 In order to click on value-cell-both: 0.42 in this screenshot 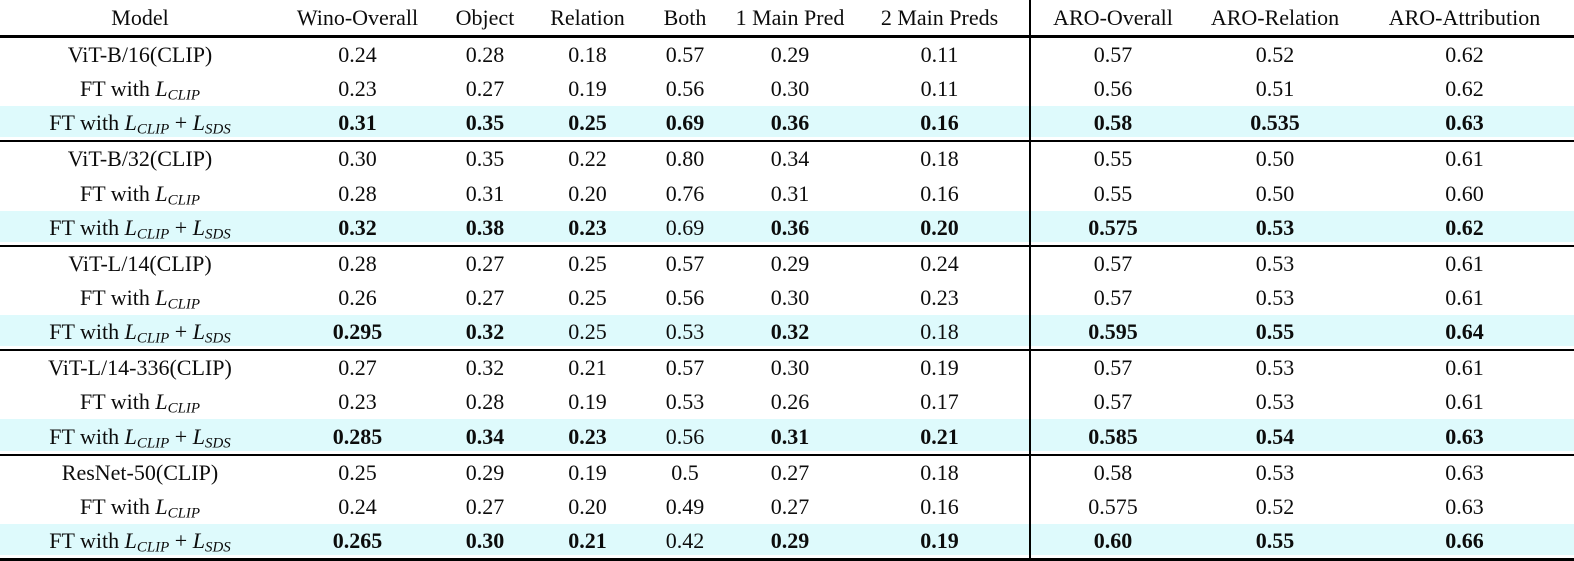, I will do `click(685, 542)`.